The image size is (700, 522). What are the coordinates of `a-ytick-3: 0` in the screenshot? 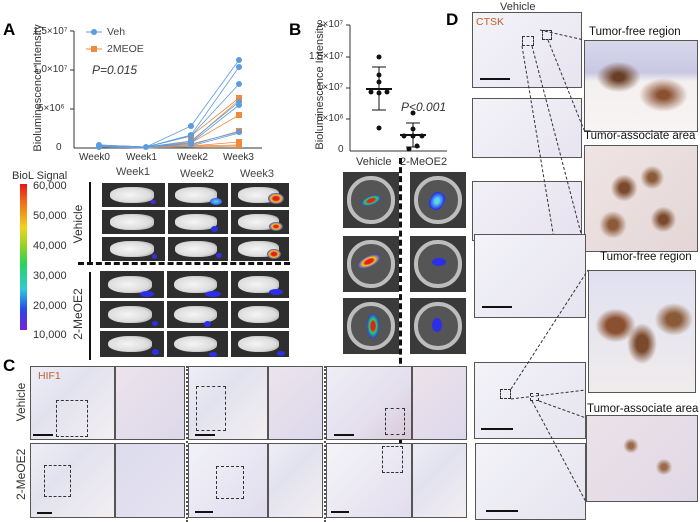 It's located at (59, 147).